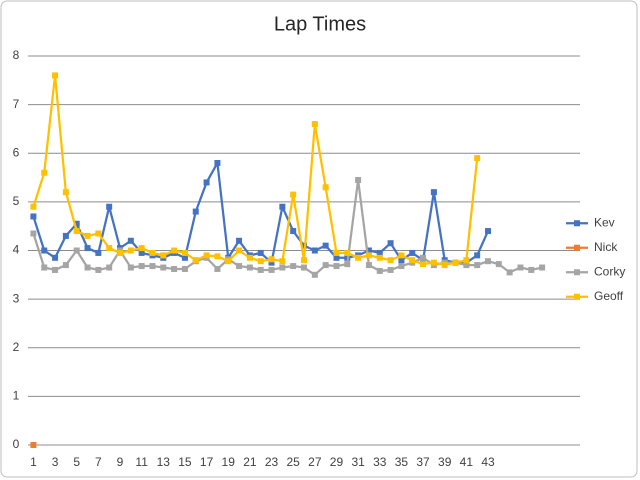  What do you see at coordinates (337, 462) in the screenshot?
I see `x-tick-label: 29` at bounding box center [337, 462].